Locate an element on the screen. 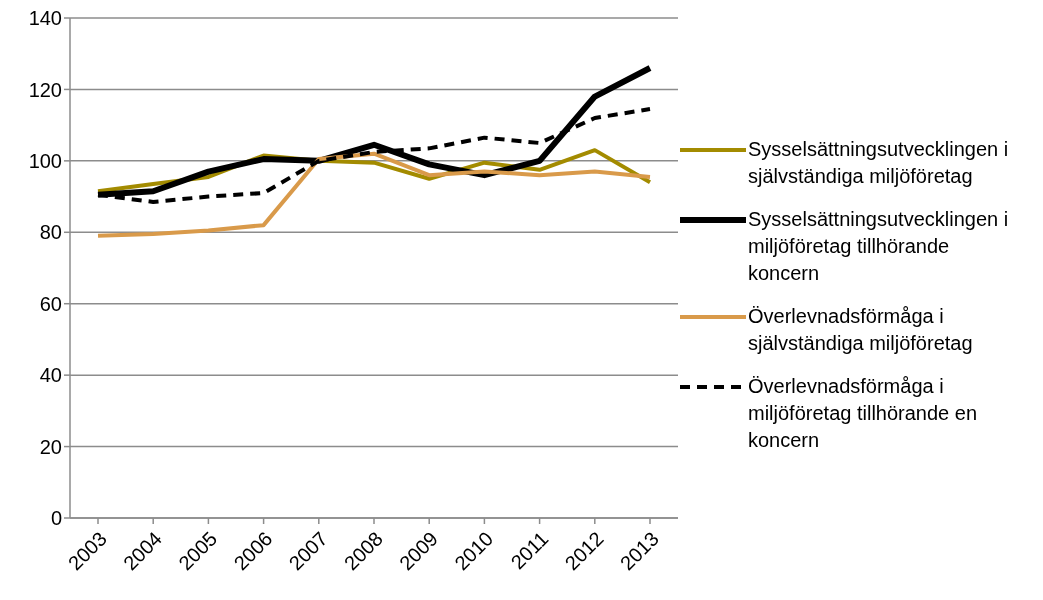 The width and height of the screenshot is (1043, 600). legend-label: Överlevnadsförmåga i självständiga miljöföretag is located at coordinates (861, 330).